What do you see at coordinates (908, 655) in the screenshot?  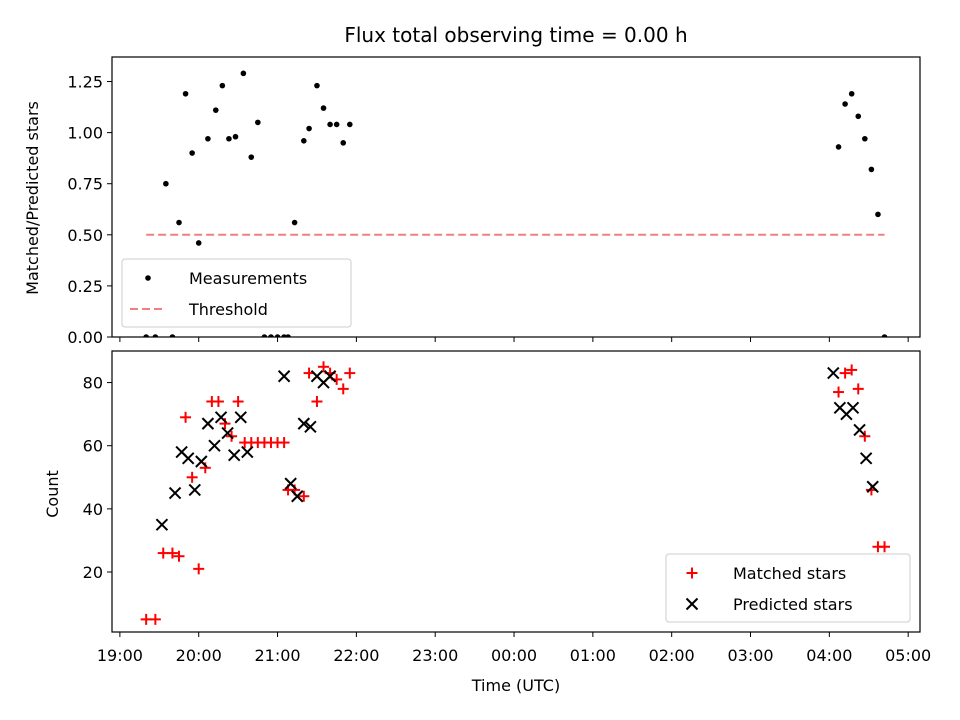 I see `x-tick-label: 05:00` at bounding box center [908, 655].